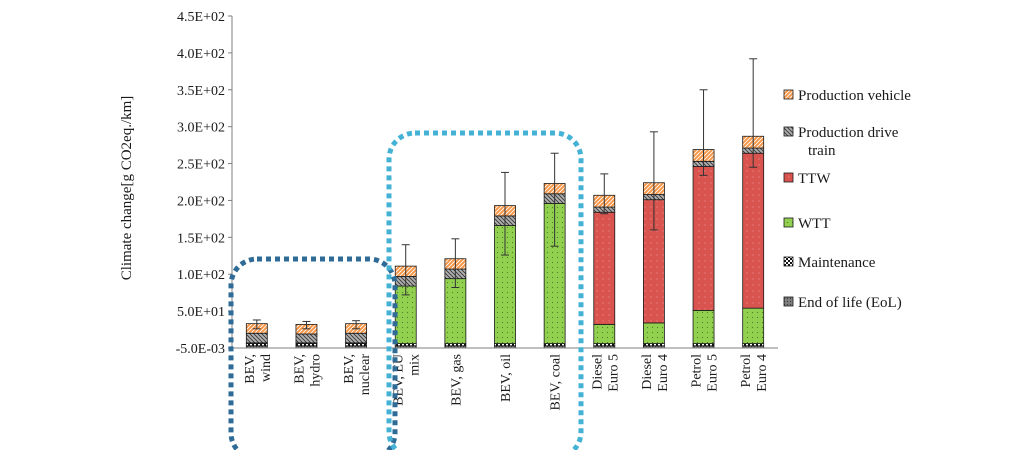 The height and width of the screenshot is (450, 1015). What do you see at coordinates (850, 303) in the screenshot?
I see `legend-label: End of life (EoL)` at bounding box center [850, 303].